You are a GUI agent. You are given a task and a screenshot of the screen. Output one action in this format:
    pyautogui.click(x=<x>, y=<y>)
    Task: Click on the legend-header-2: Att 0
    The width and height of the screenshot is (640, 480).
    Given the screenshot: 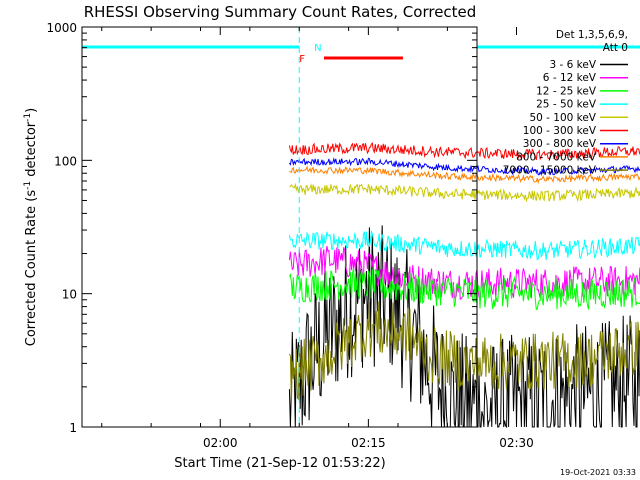 What is the action you would take?
    pyautogui.click(x=615, y=48)
    